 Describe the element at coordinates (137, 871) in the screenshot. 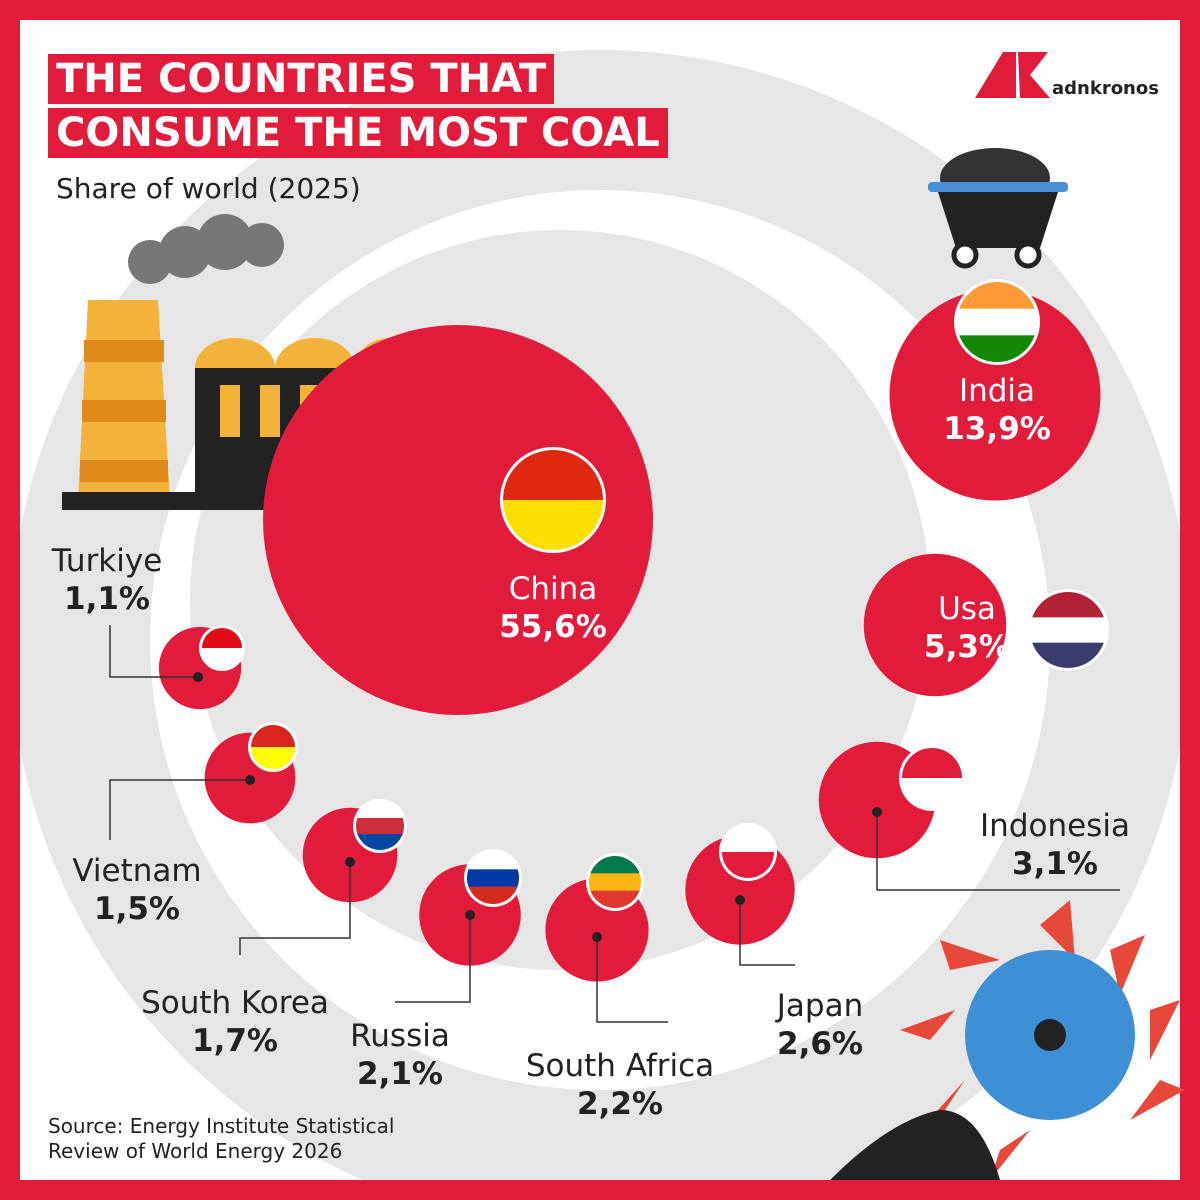

I see `country-name: Vietnam` at that location.